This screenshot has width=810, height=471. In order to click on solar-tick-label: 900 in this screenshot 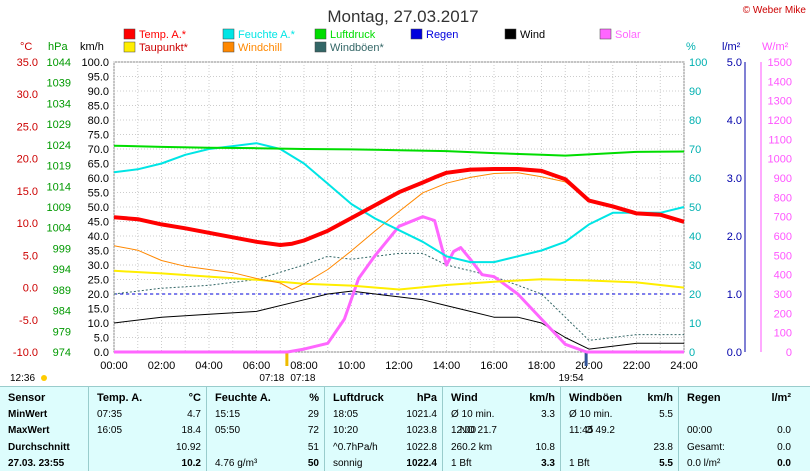, I will do `click(783, 179)`.